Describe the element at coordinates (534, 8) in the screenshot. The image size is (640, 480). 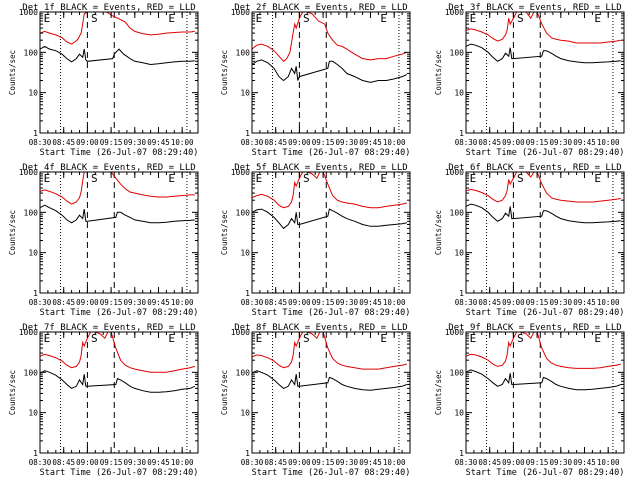
I see `panel-title: Det 3f BLACK = Events, RED = LLD` at that location.